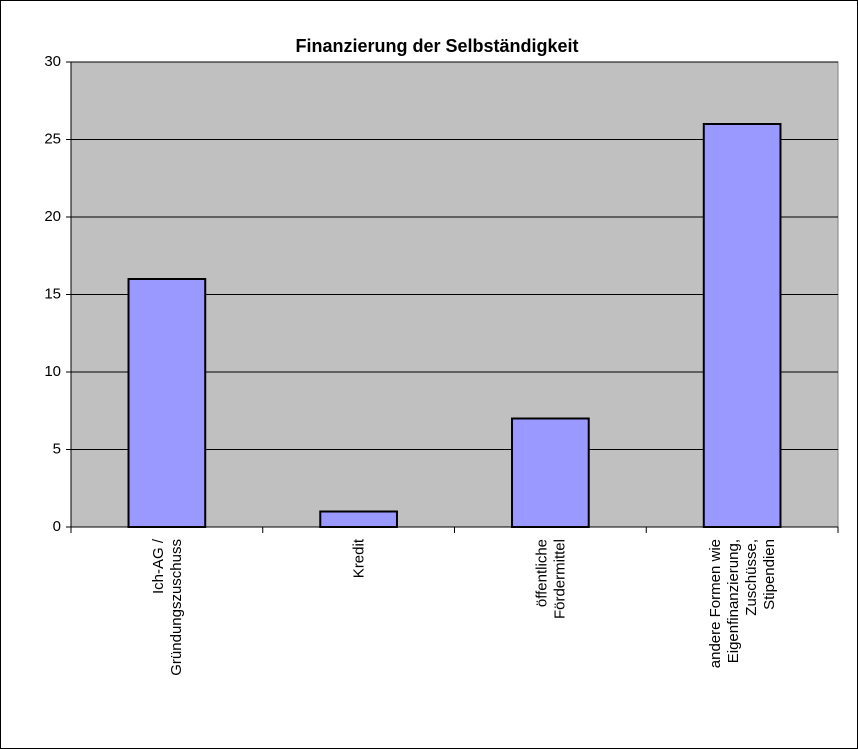 This screenshot has height=749, width=858. What do you see at coordinates (52, 138) in the screenshot?
I see `y-tick-label: 25` at bounding box center [52, 138].